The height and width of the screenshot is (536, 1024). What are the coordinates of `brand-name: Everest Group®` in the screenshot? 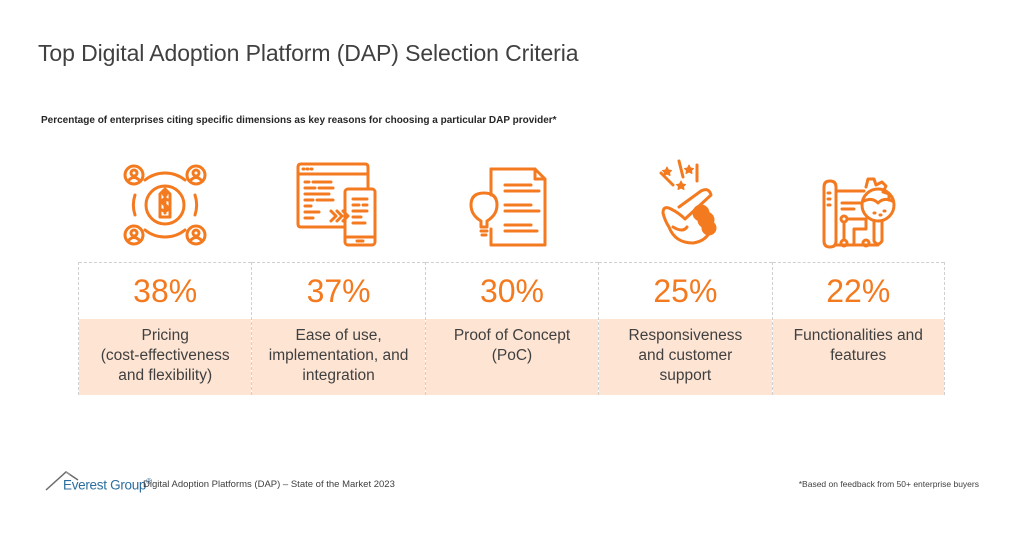 It's located at (107, 485).